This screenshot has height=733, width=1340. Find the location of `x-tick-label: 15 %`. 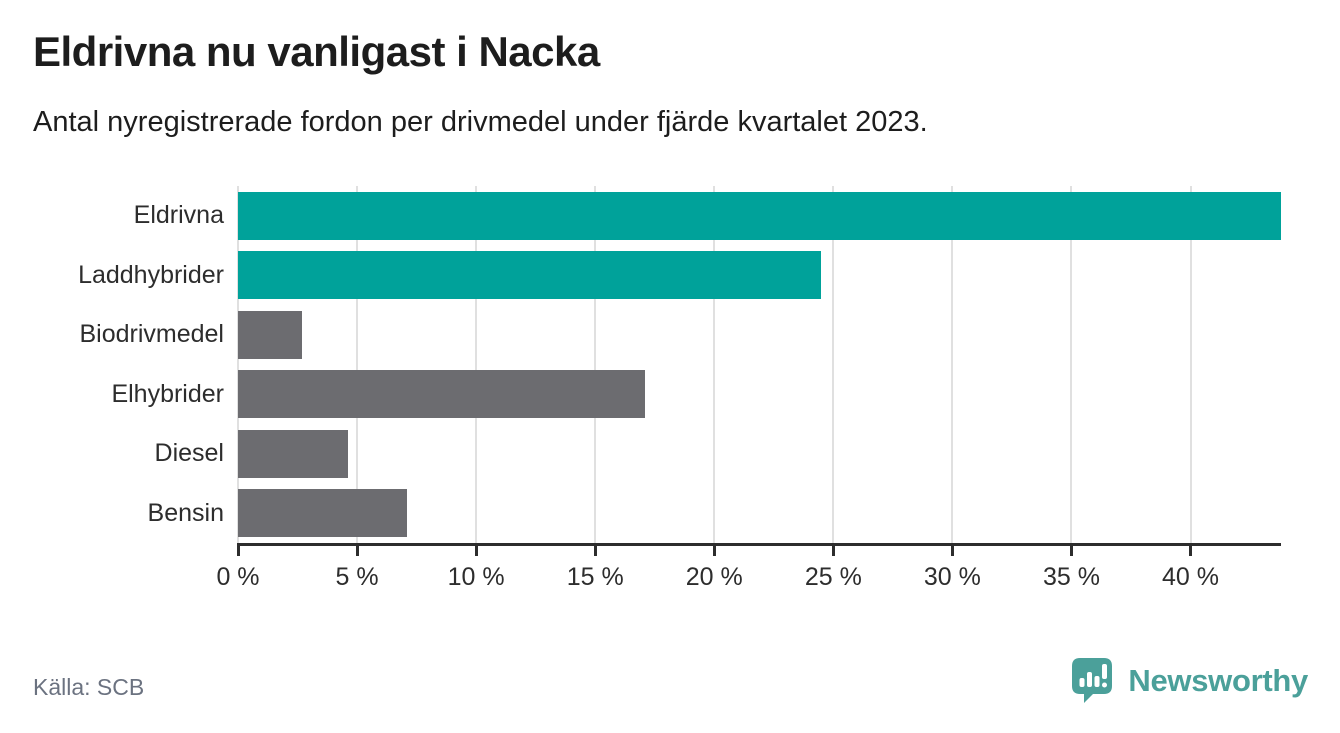

x-tick-label: 15 % is located at coordinates (595, 577).